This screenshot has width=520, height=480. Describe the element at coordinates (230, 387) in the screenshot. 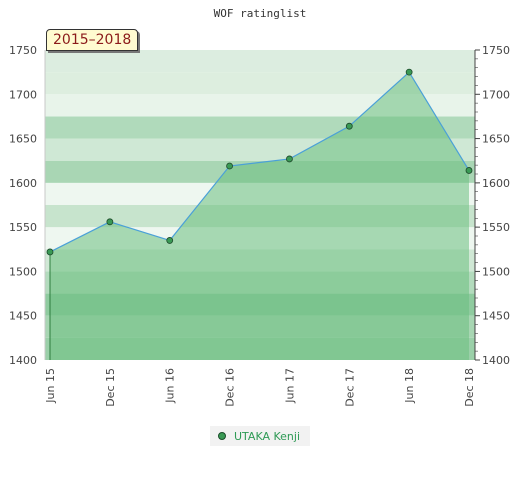

I see `x-tick-label: Dec 16` at that location.